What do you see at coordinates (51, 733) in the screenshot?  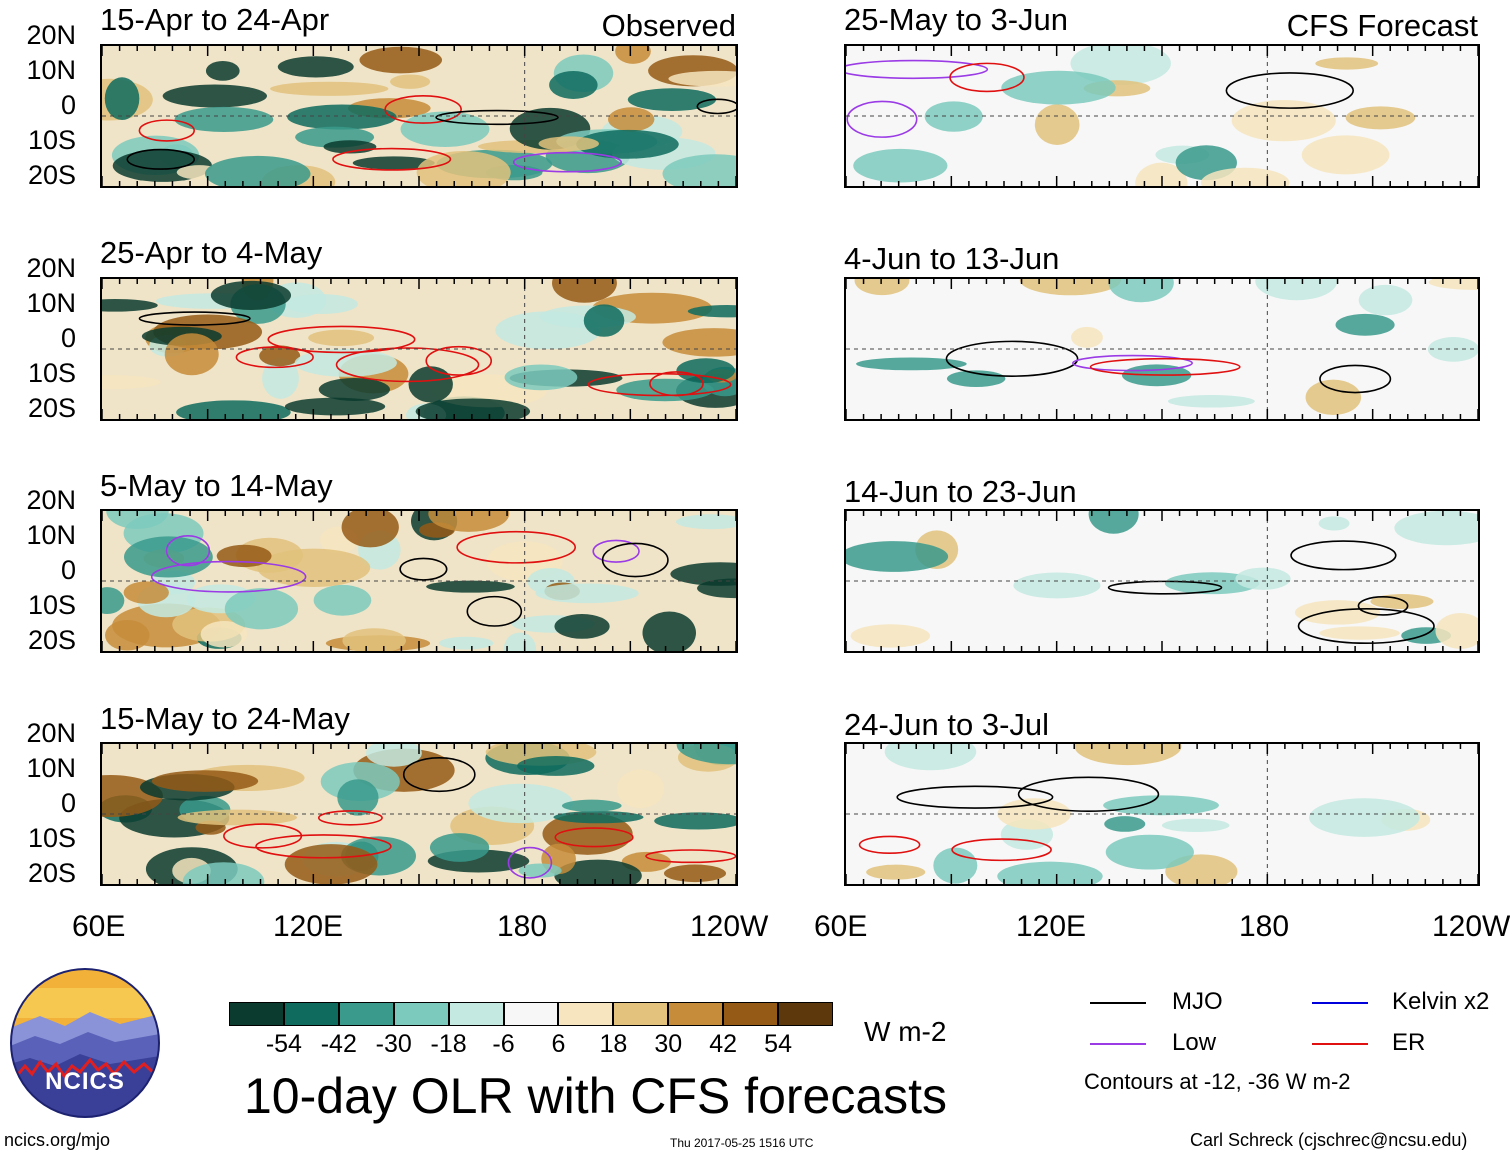 I see `lat-tick-label: 20N` at bounding box center [51, 733].